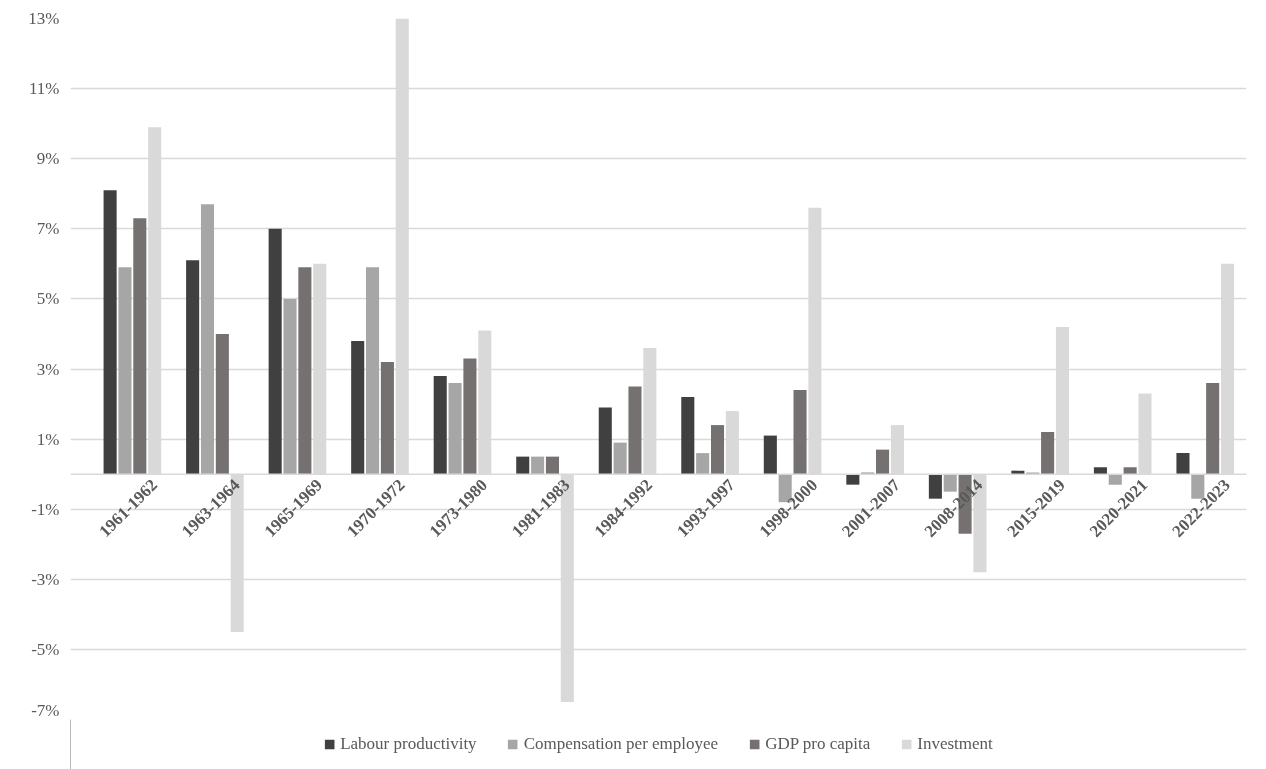 The image size is (1266, 769). I want to click on legend-label: Compensation per employee, so click(621, 744).